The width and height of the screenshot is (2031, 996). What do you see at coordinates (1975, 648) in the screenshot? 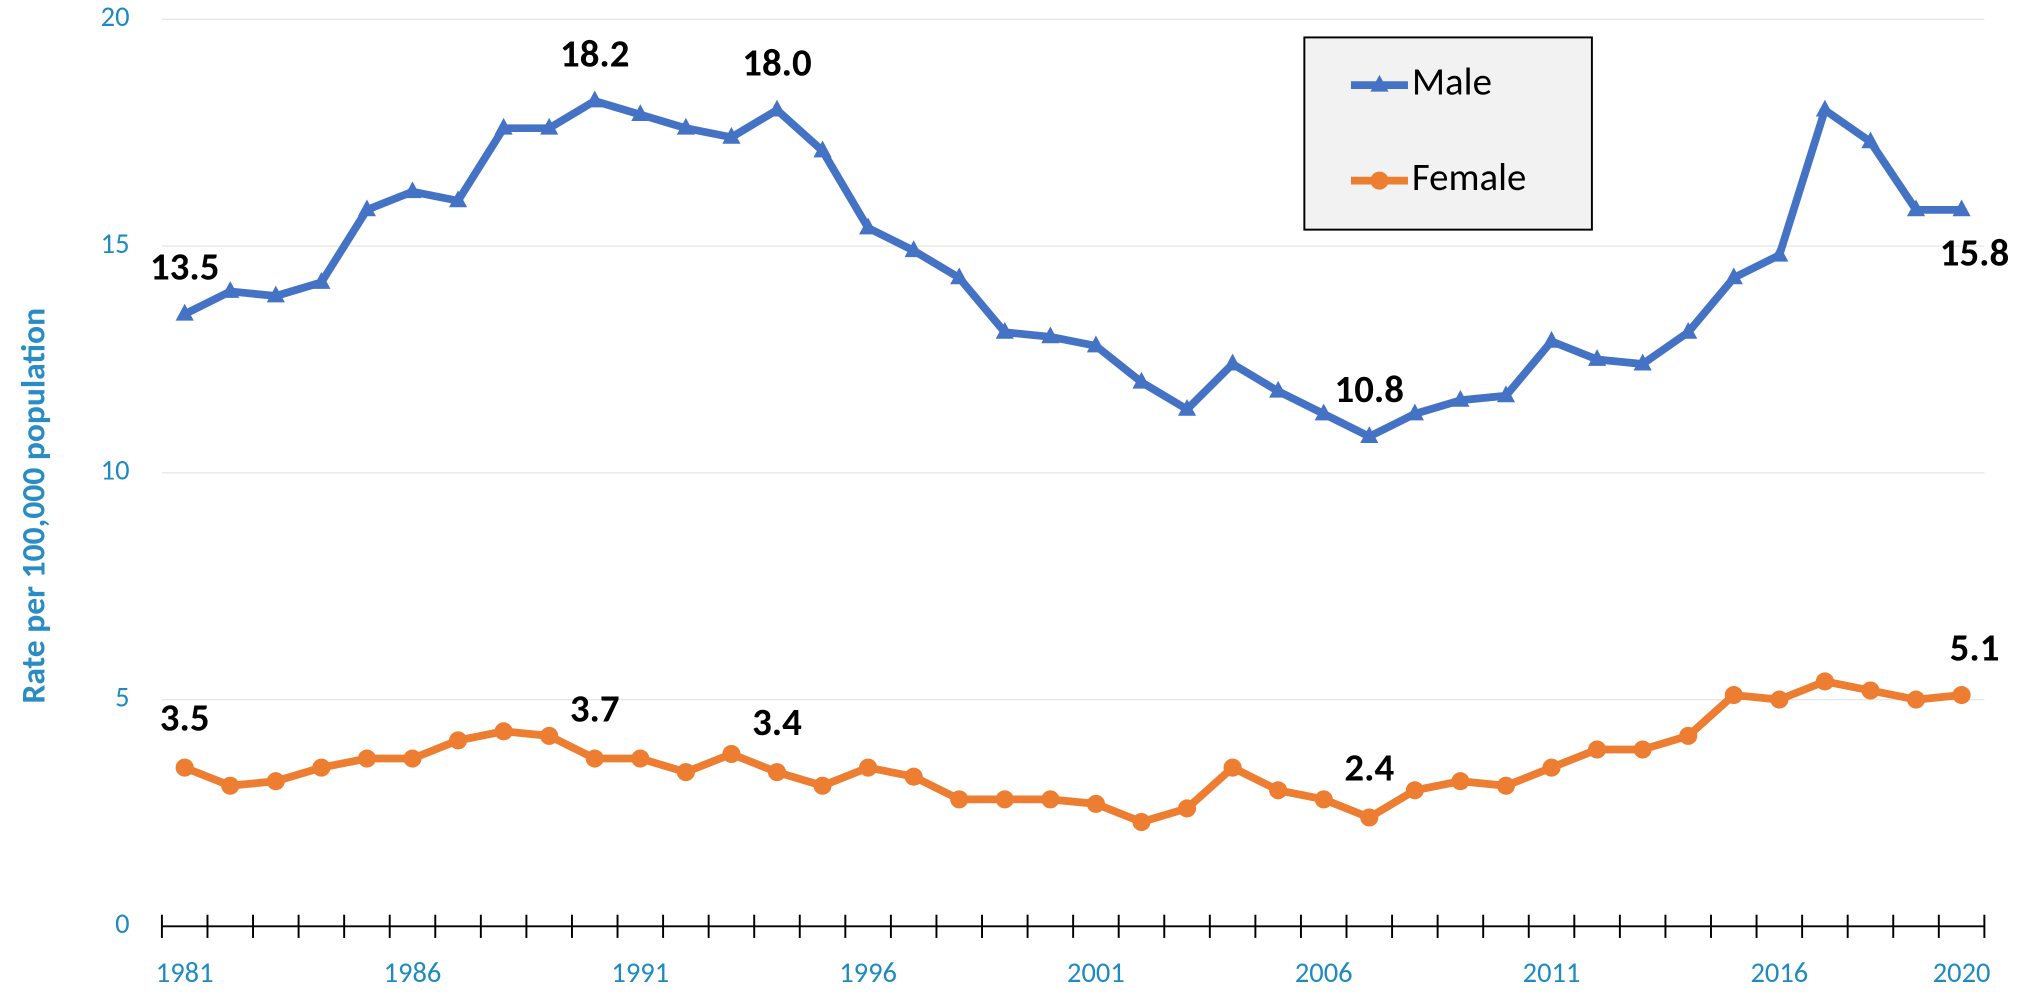
I see `data-label: 5.1` at bounding box center [1975, 648].